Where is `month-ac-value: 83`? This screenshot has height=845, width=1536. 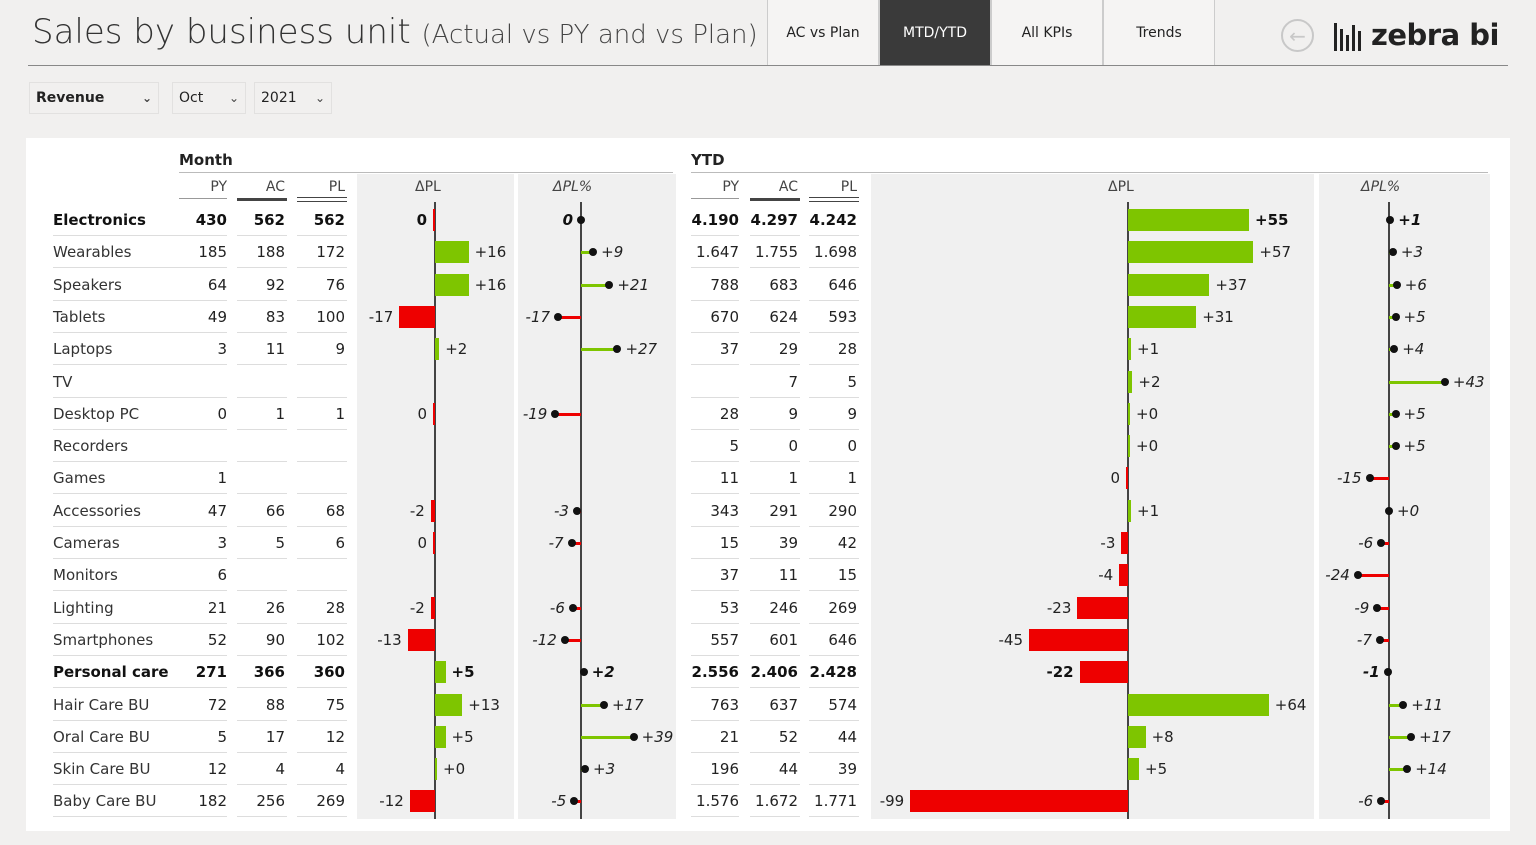
month-ac-value: 83 is located at coordinates (275, 316).